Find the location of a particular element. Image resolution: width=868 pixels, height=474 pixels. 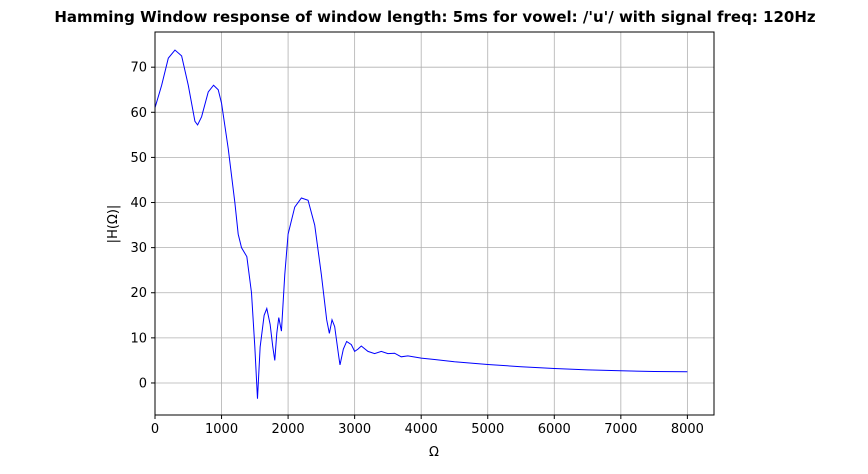

x-tick-label: 4000 is located at coordinates (421, 429).